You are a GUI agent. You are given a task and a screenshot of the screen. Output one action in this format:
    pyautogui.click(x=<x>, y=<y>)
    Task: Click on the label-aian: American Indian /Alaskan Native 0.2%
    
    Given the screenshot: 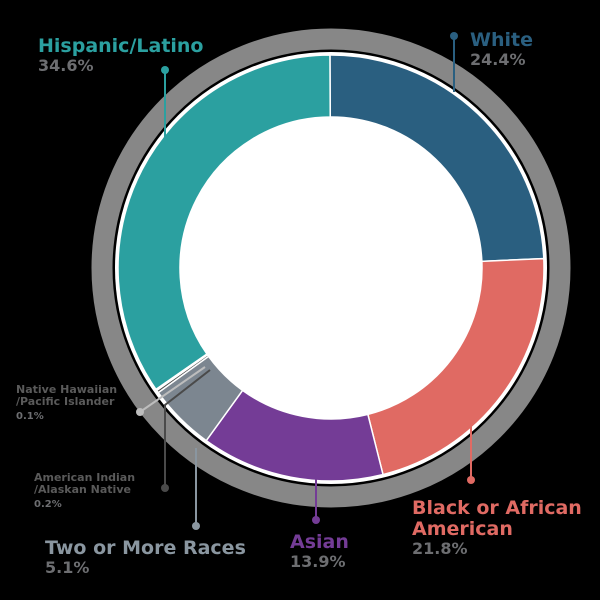 What is the action you would take?
    pyautogui.click(x=85, y=491)
    